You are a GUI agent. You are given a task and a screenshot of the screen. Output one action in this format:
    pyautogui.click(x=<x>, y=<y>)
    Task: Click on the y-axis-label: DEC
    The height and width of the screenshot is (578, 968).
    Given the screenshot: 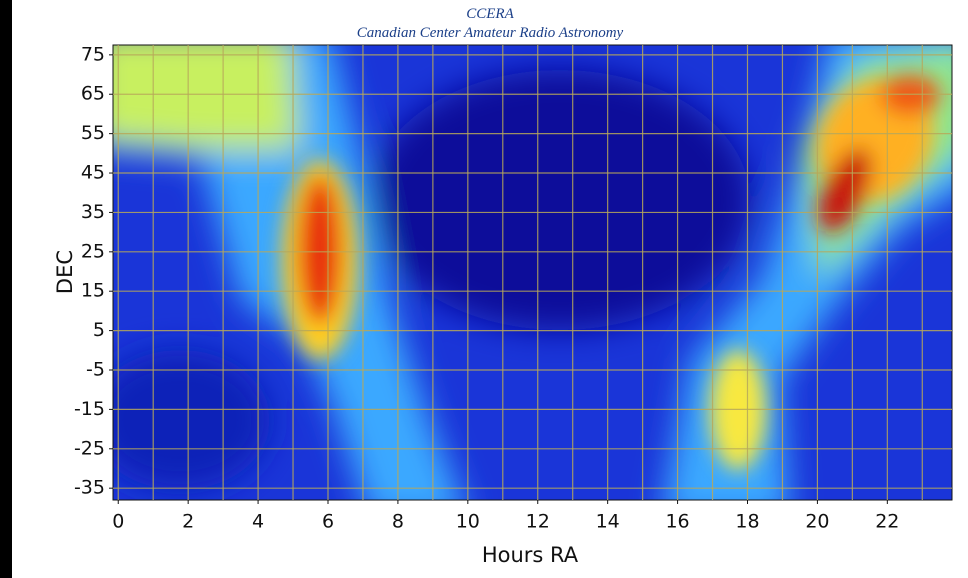 What is the action you would take?
    pyautogui.click(x=65, y=272)
    